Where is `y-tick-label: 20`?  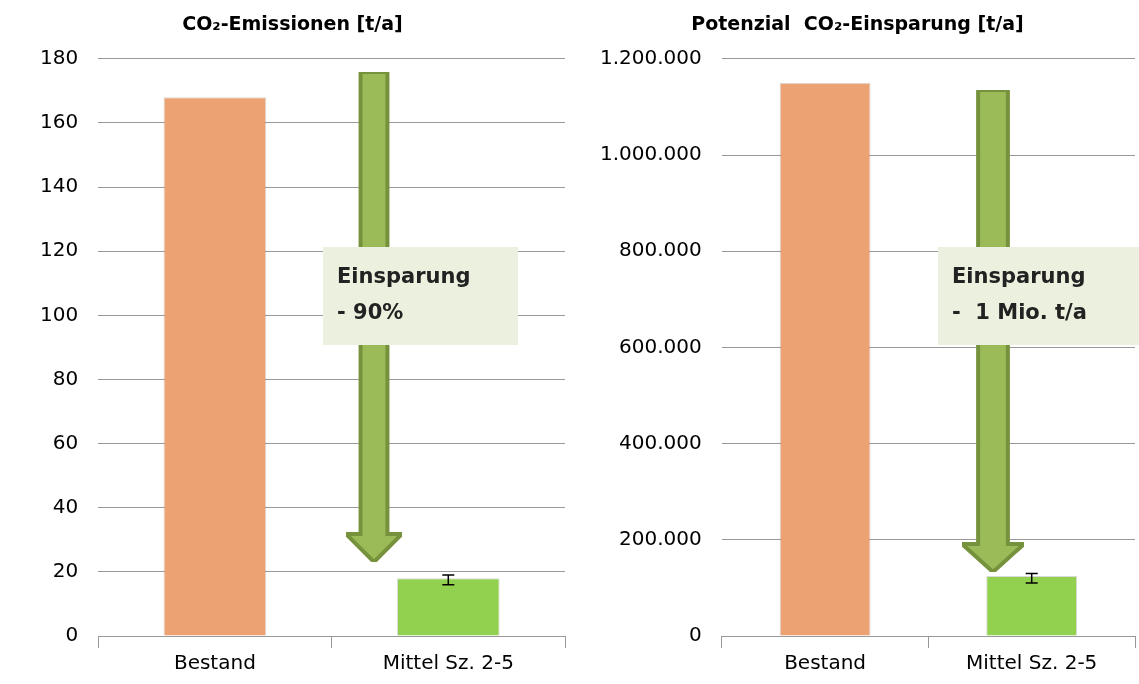
y-tick-label: 20 is located at coordinates (65, 570).